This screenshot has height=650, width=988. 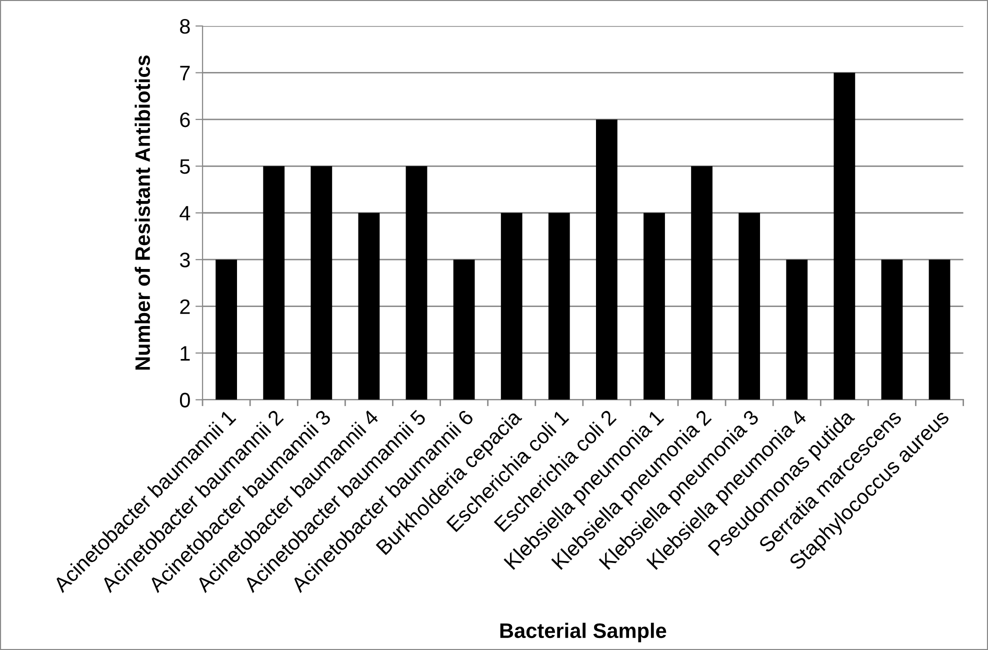 What do you see at coordinates (142, 213) in the screenshot?
I see `y-axis-title: Number of Resistant Antibiotics` at bounding box center [142, 213].